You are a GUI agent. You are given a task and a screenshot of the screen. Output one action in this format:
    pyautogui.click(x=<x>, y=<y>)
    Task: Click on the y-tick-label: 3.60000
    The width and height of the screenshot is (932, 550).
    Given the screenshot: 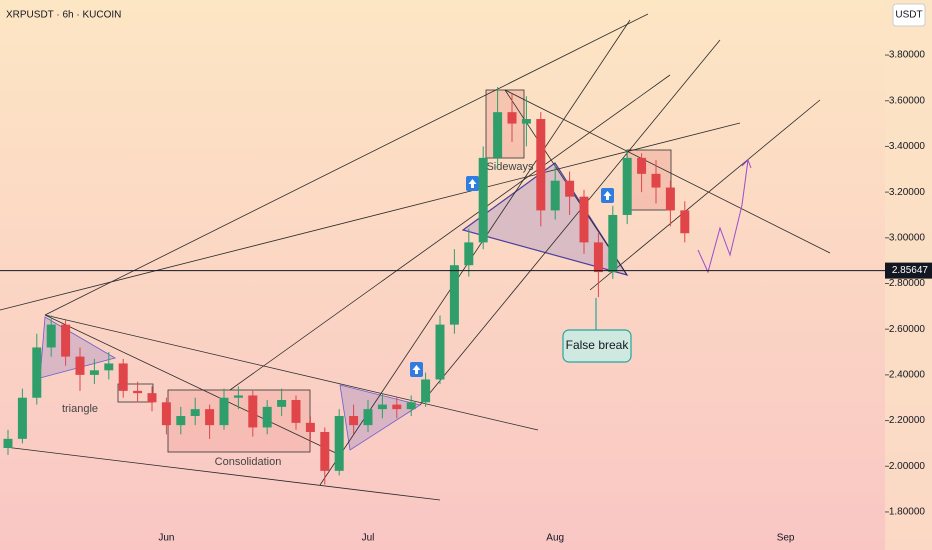 What is the action you would take?
    pyautogui.click(x=907, y=100)
    